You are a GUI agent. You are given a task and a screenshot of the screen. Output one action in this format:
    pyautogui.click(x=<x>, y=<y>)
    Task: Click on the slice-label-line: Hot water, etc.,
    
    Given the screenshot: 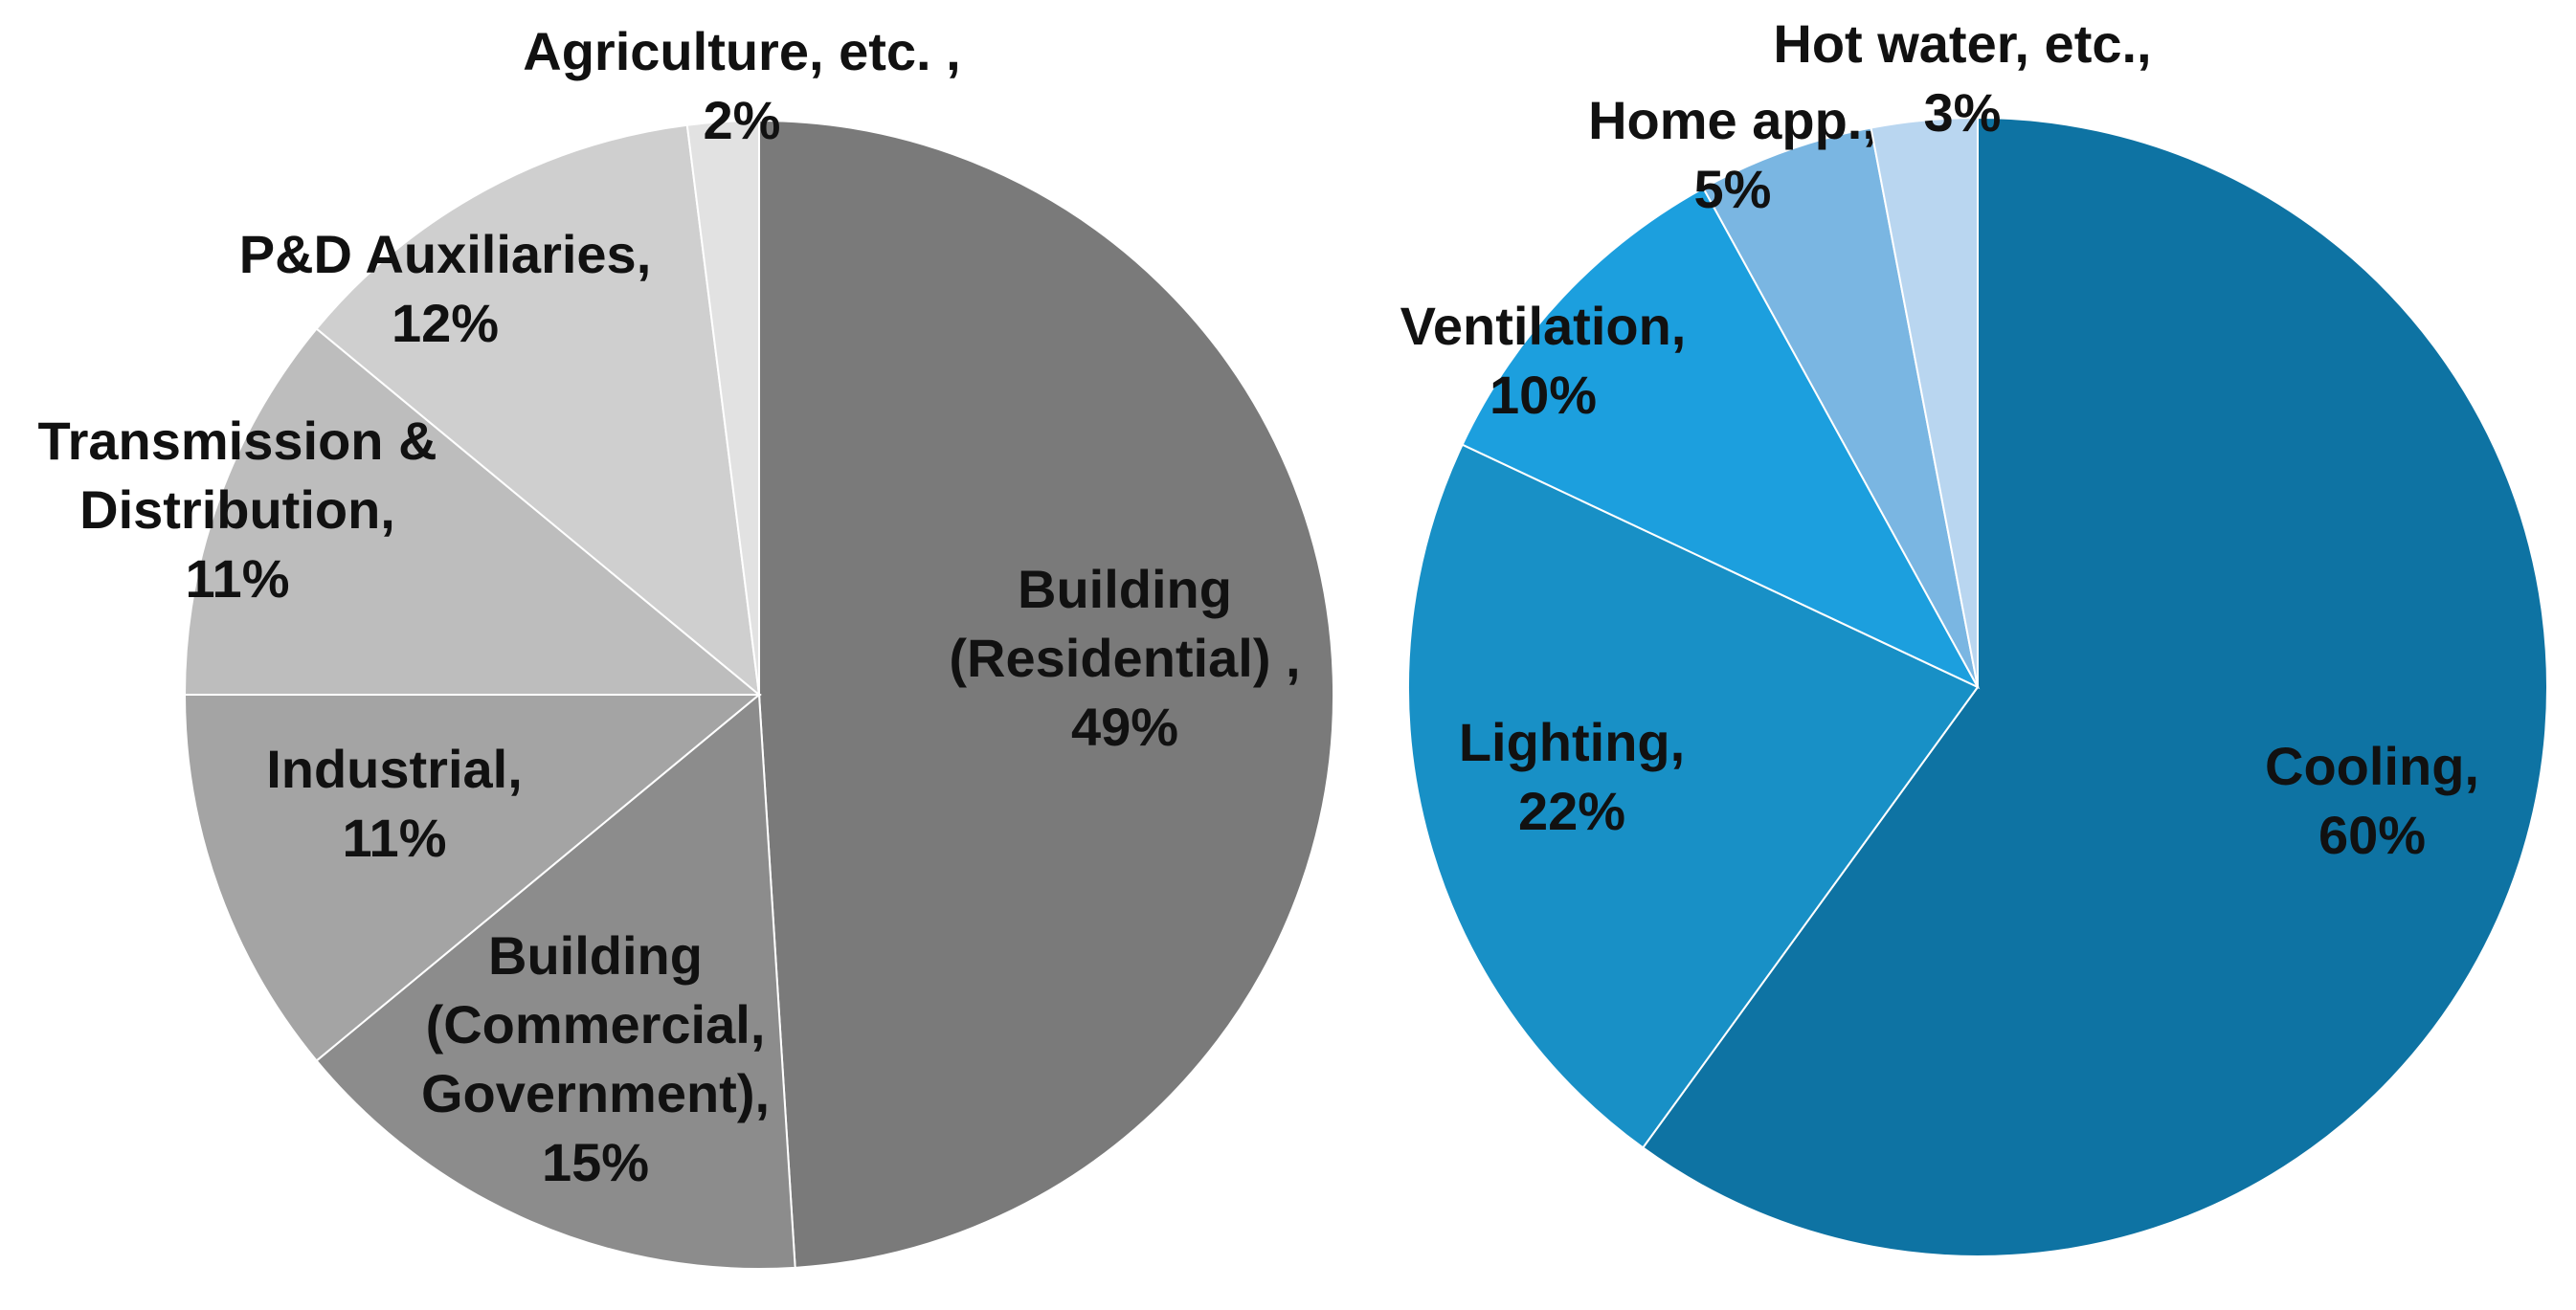 What is the action you would take?
    pyautogui.click(x=1962, y=43)
    